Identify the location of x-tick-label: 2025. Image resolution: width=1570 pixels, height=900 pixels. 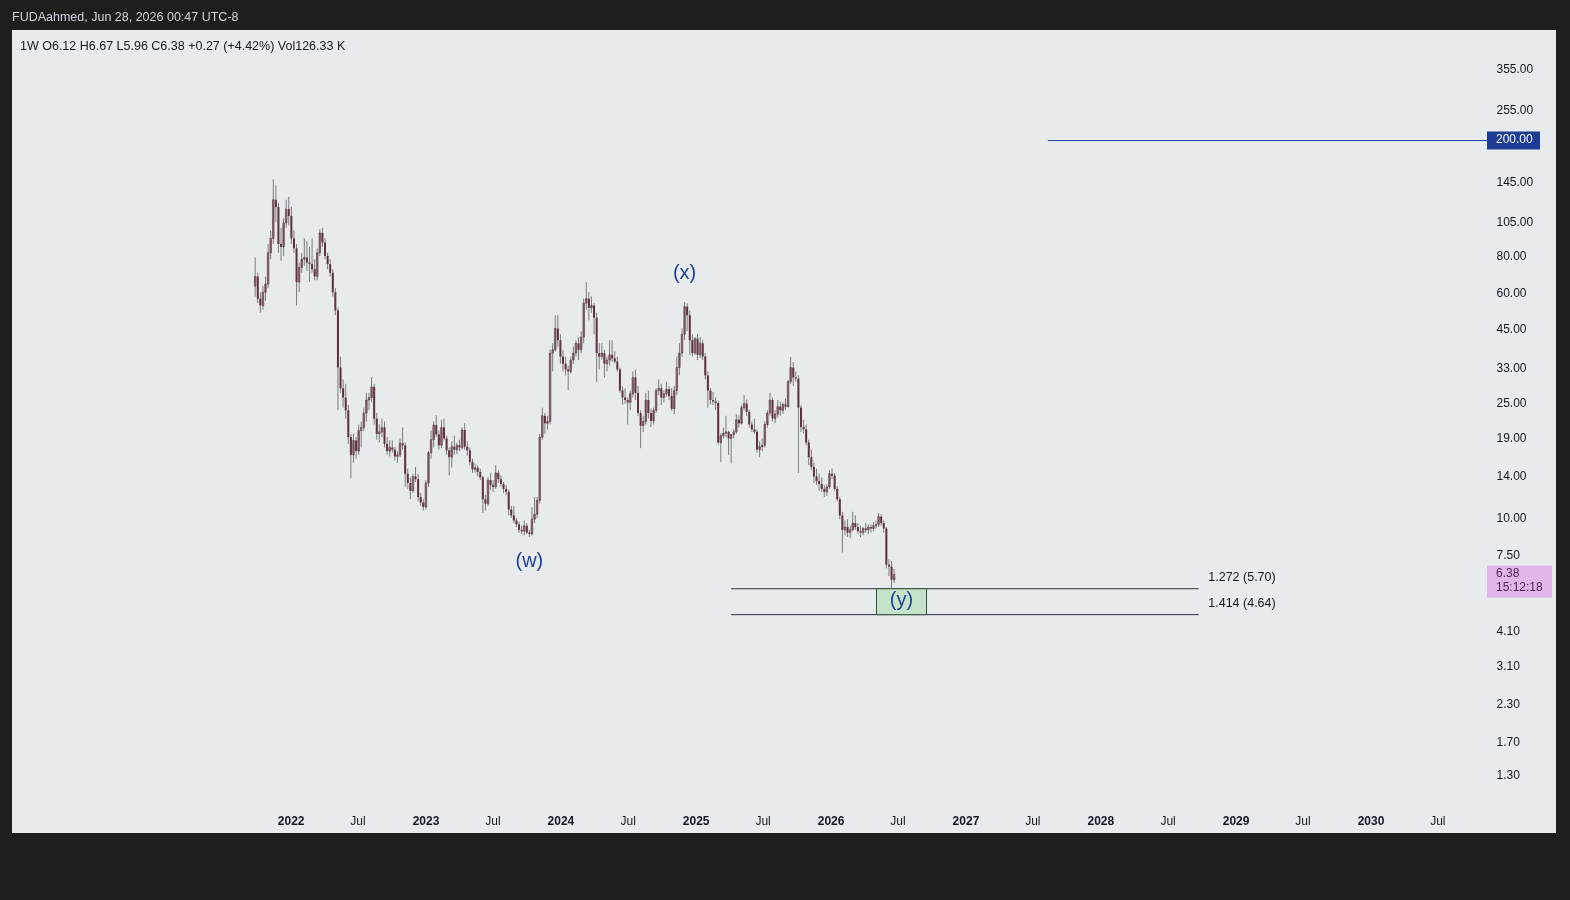
(696, 820).